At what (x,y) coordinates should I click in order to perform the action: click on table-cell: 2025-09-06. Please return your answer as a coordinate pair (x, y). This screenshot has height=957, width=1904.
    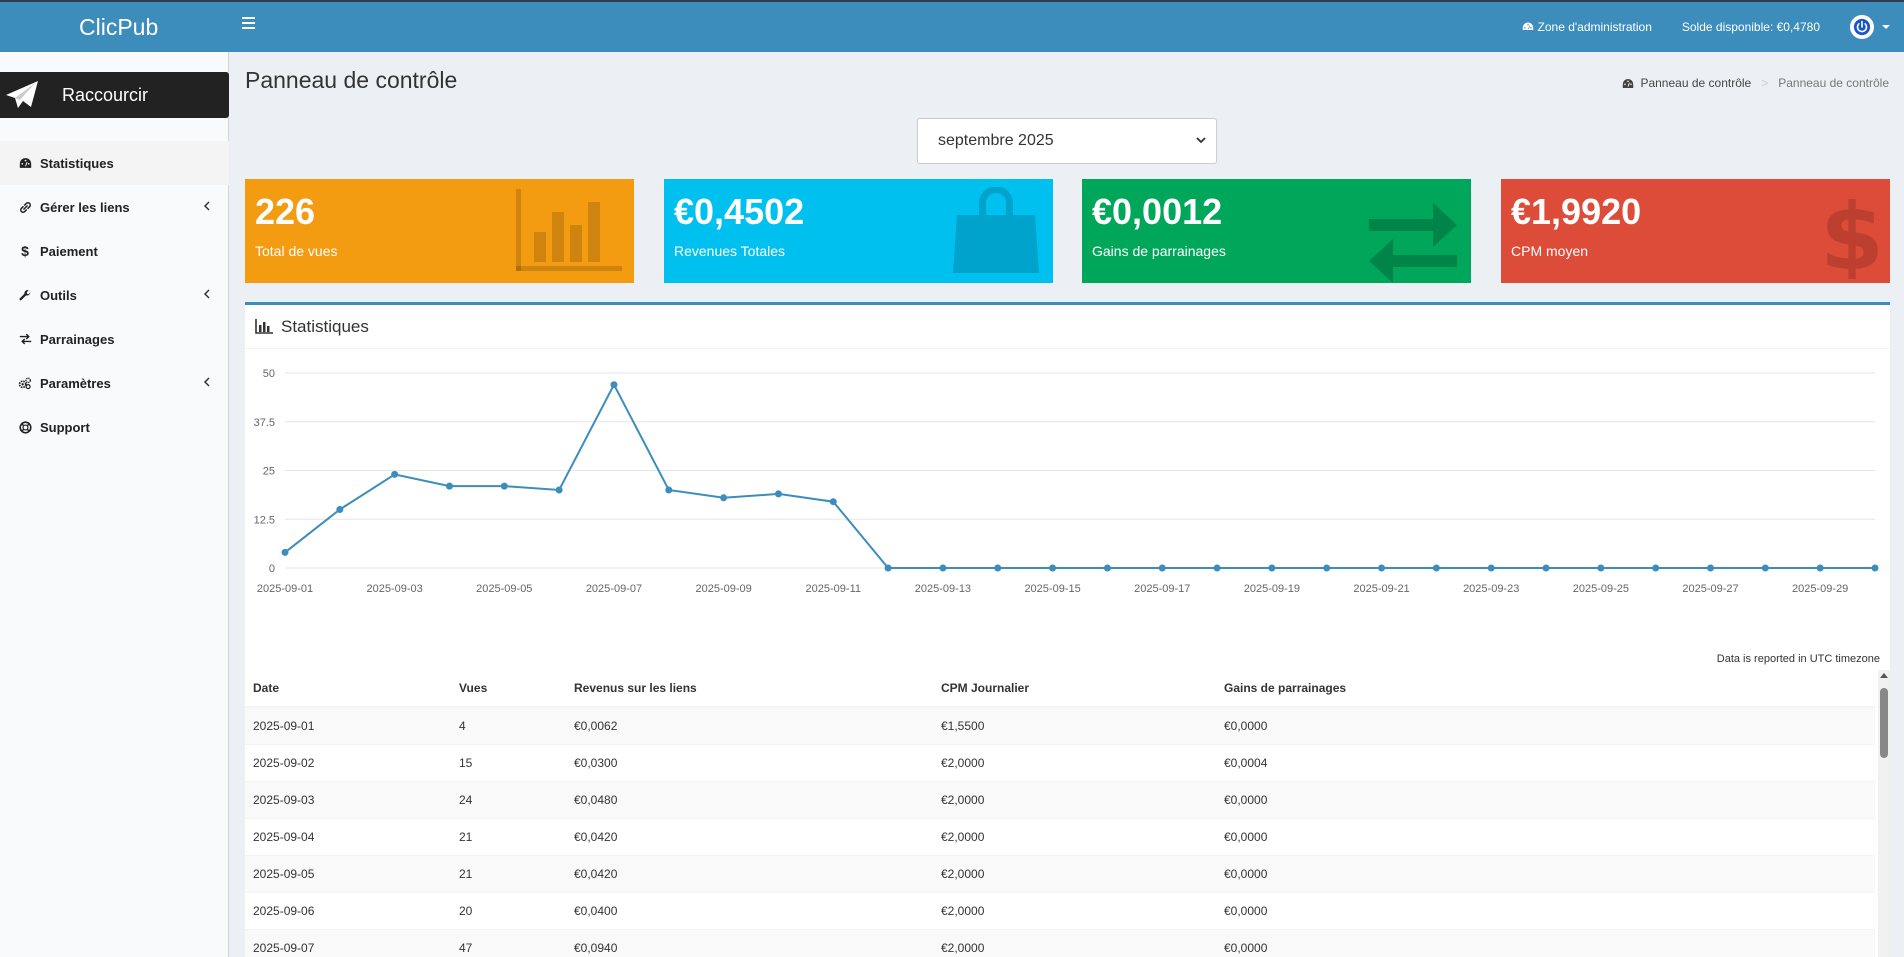
    Looking at the image, I should click on (348, 910).